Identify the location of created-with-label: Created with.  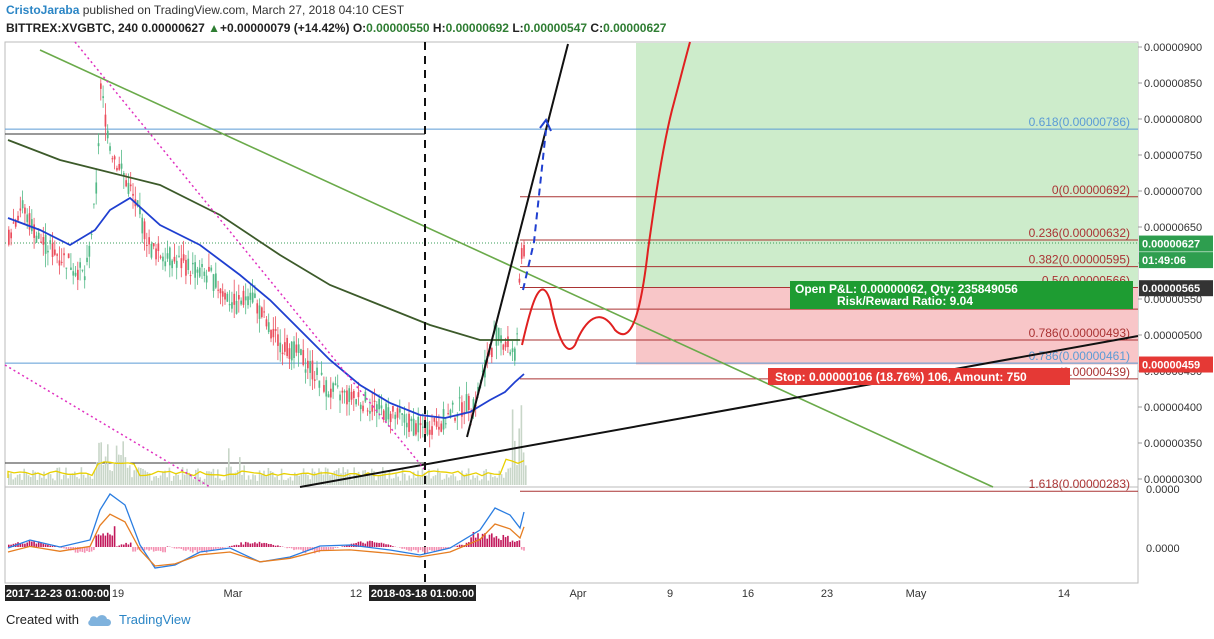
(42, 619).